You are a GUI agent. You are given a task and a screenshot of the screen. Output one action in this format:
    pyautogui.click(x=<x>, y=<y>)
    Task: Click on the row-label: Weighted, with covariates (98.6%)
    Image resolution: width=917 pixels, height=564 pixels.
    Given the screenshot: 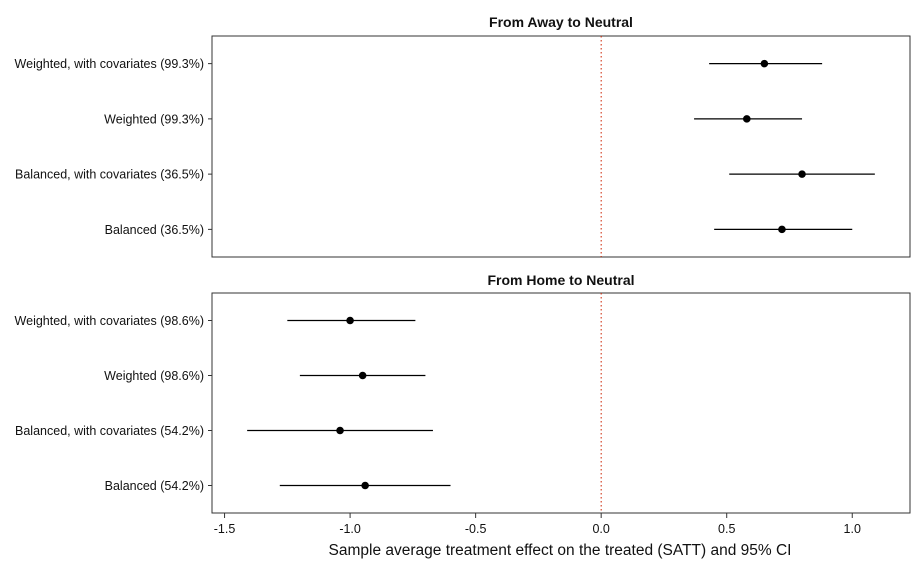 What is the action you would take?
    pyautogui.click(x=109, y=321)
    